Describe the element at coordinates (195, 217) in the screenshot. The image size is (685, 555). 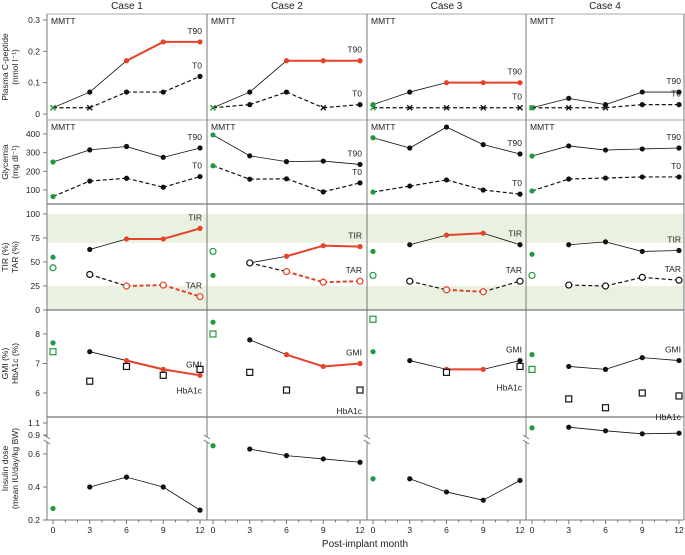
I see `series-label: TIR` at that location.